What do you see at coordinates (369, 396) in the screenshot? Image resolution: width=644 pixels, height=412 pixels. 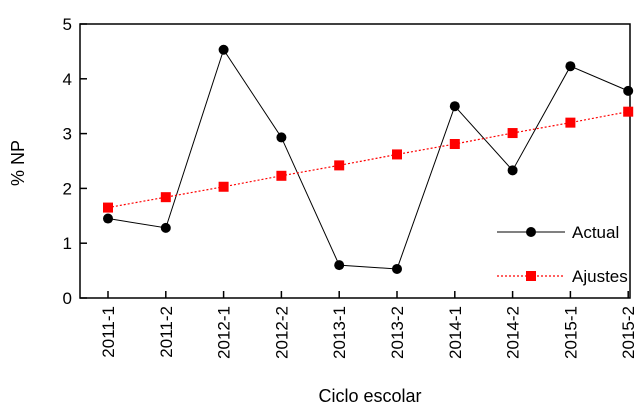 I see `x-axis-label: Ciclo escolar` at bounding box center [369, 396].